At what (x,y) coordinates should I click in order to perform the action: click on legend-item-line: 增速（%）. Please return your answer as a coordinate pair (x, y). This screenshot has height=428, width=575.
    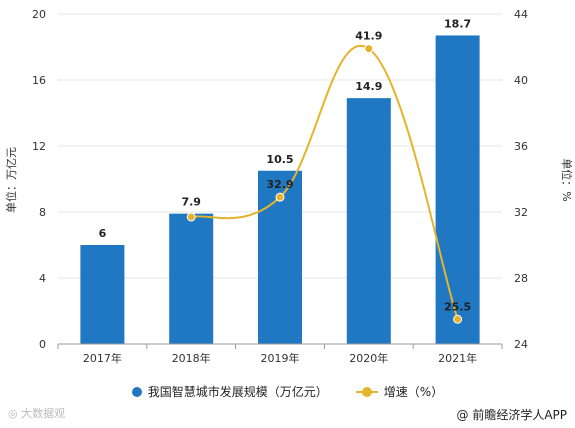
    Looking at the image, I should click on (399, 391).